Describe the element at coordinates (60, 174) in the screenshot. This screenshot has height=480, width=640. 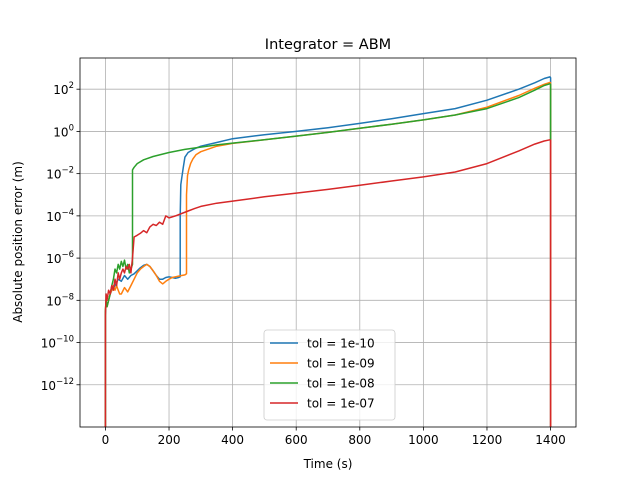
I see `y-tick-label: 10⁻²` at that location.